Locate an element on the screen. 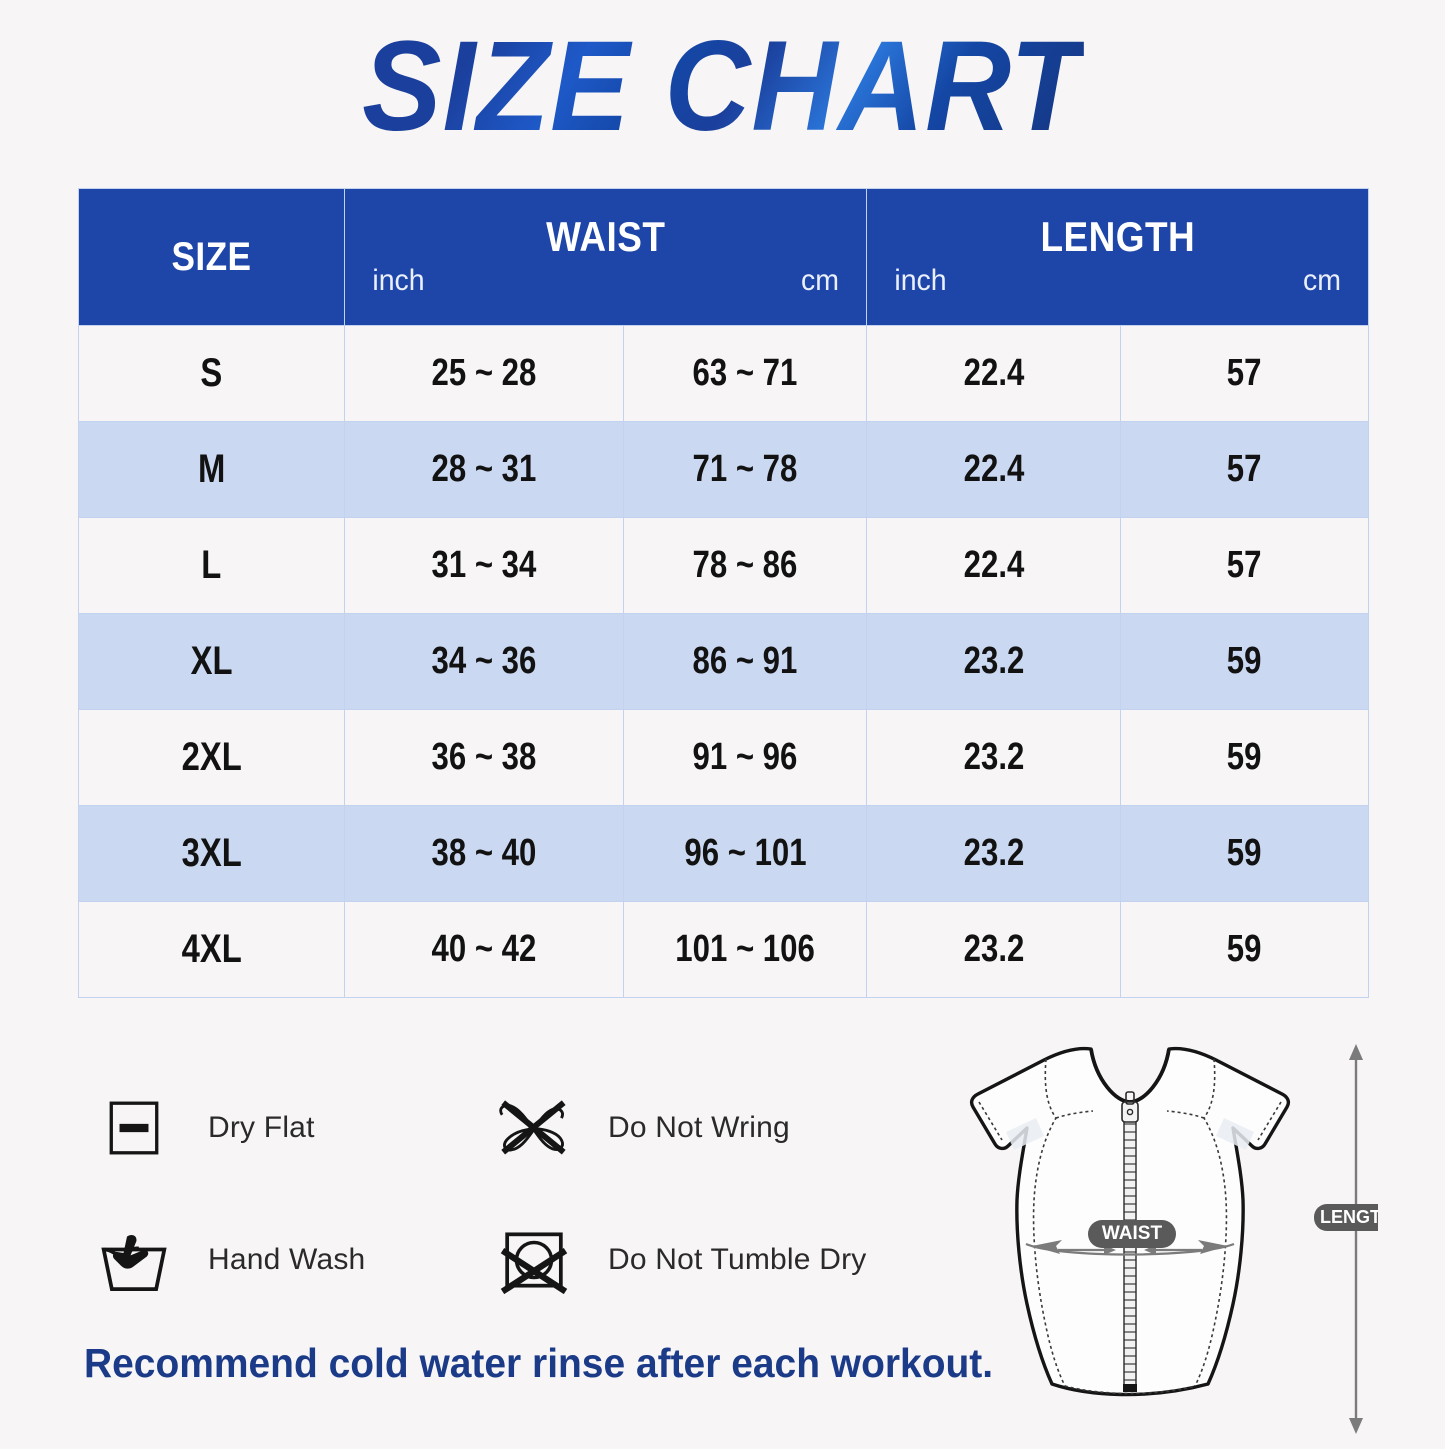 The height and width of the screenshot is (1449, 1445). column-header-size: SIZE is located at coordinates (211, 257).